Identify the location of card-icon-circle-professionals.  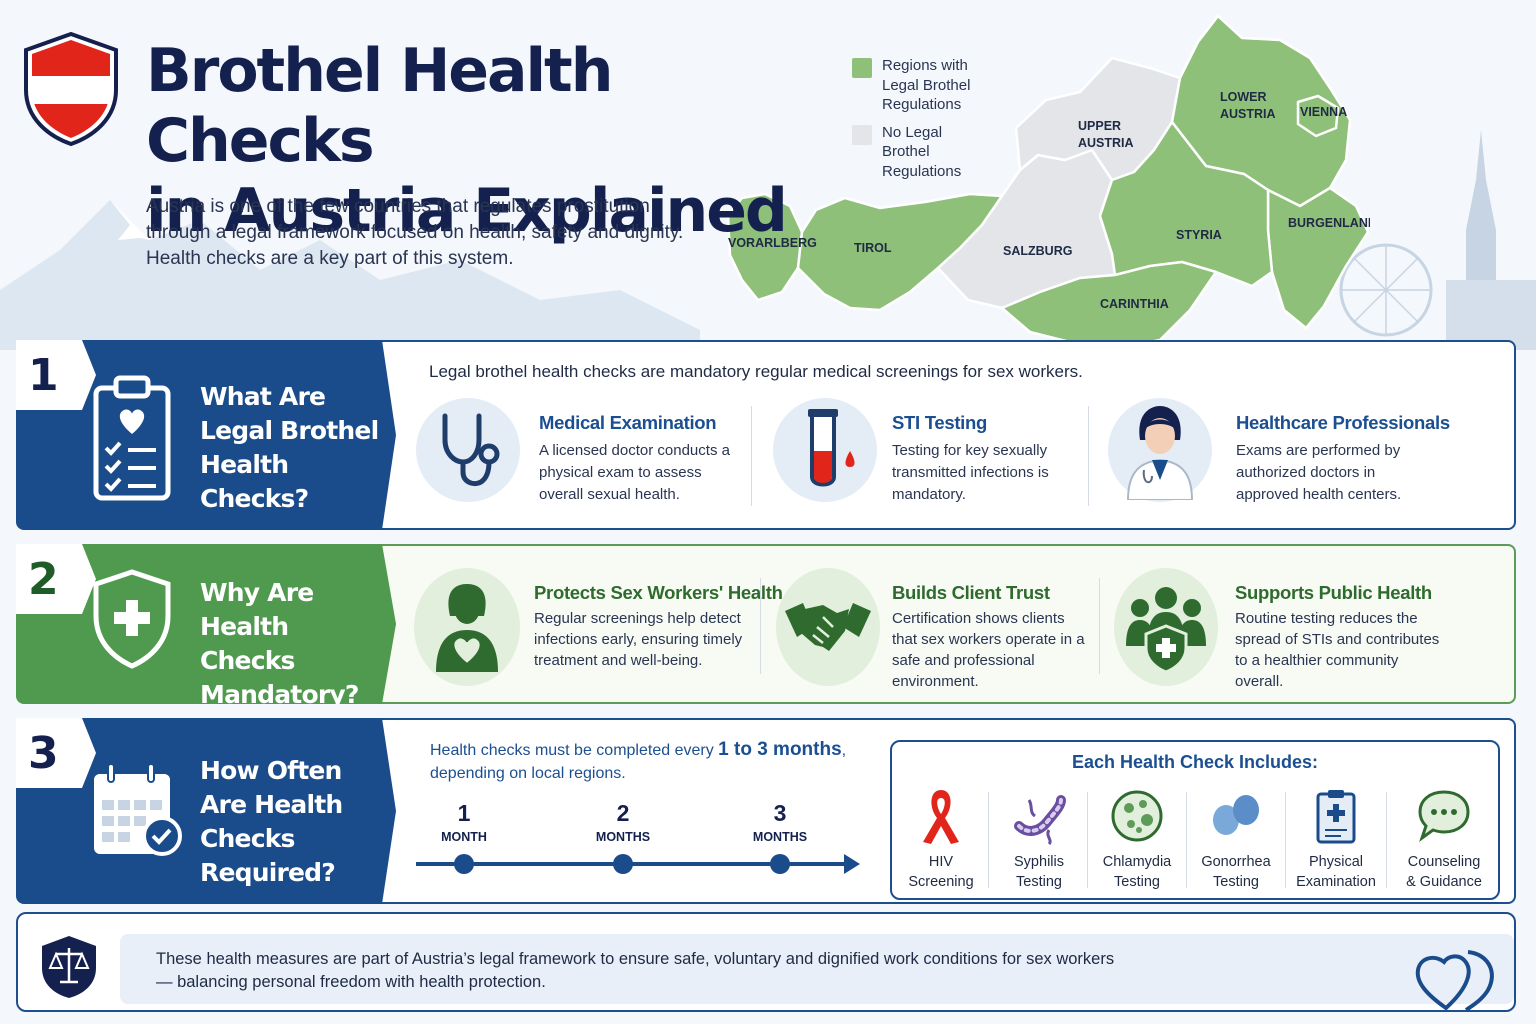
(1160, 450).